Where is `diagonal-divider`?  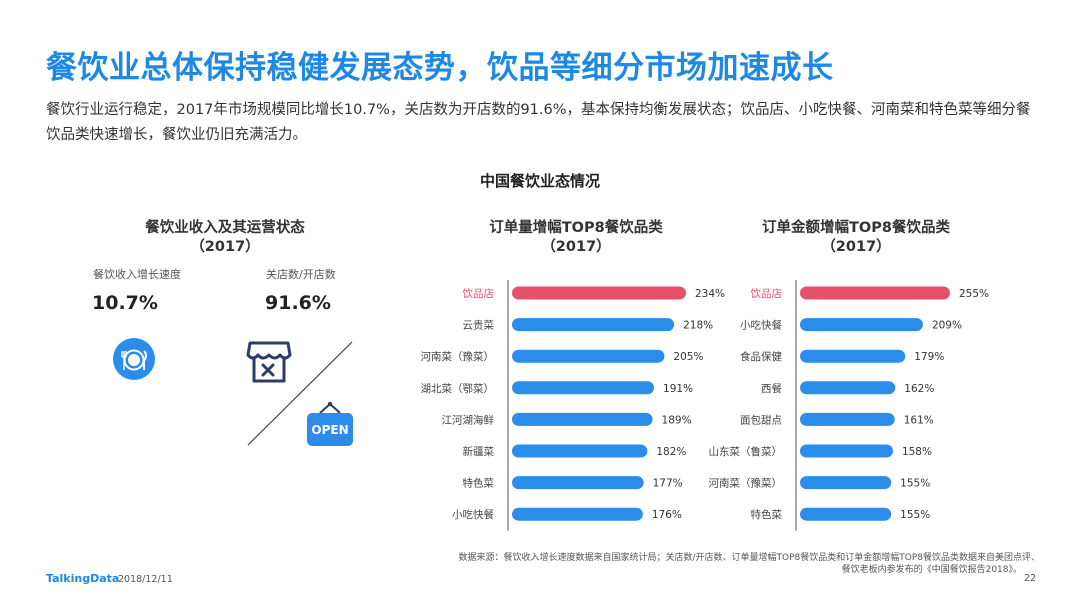
diagonal-divider is located at coordinates (300, 393).